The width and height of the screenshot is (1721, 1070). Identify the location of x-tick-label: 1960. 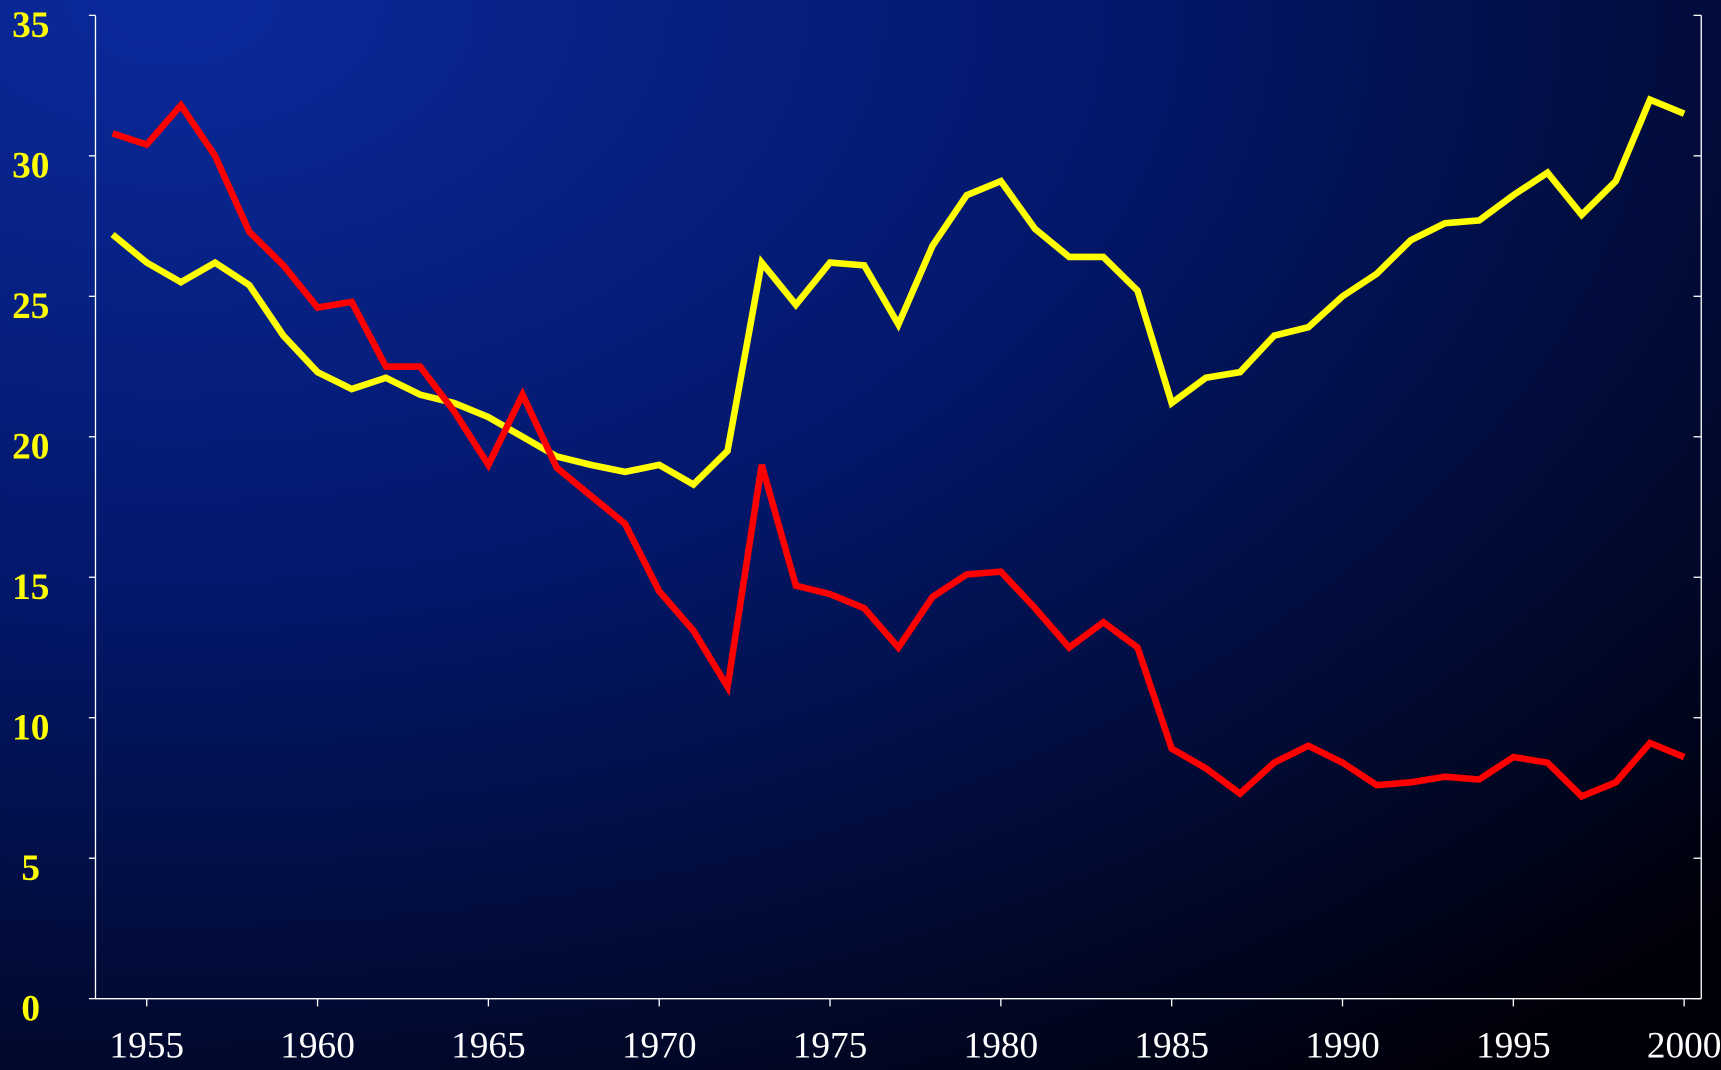
(317, 1046).